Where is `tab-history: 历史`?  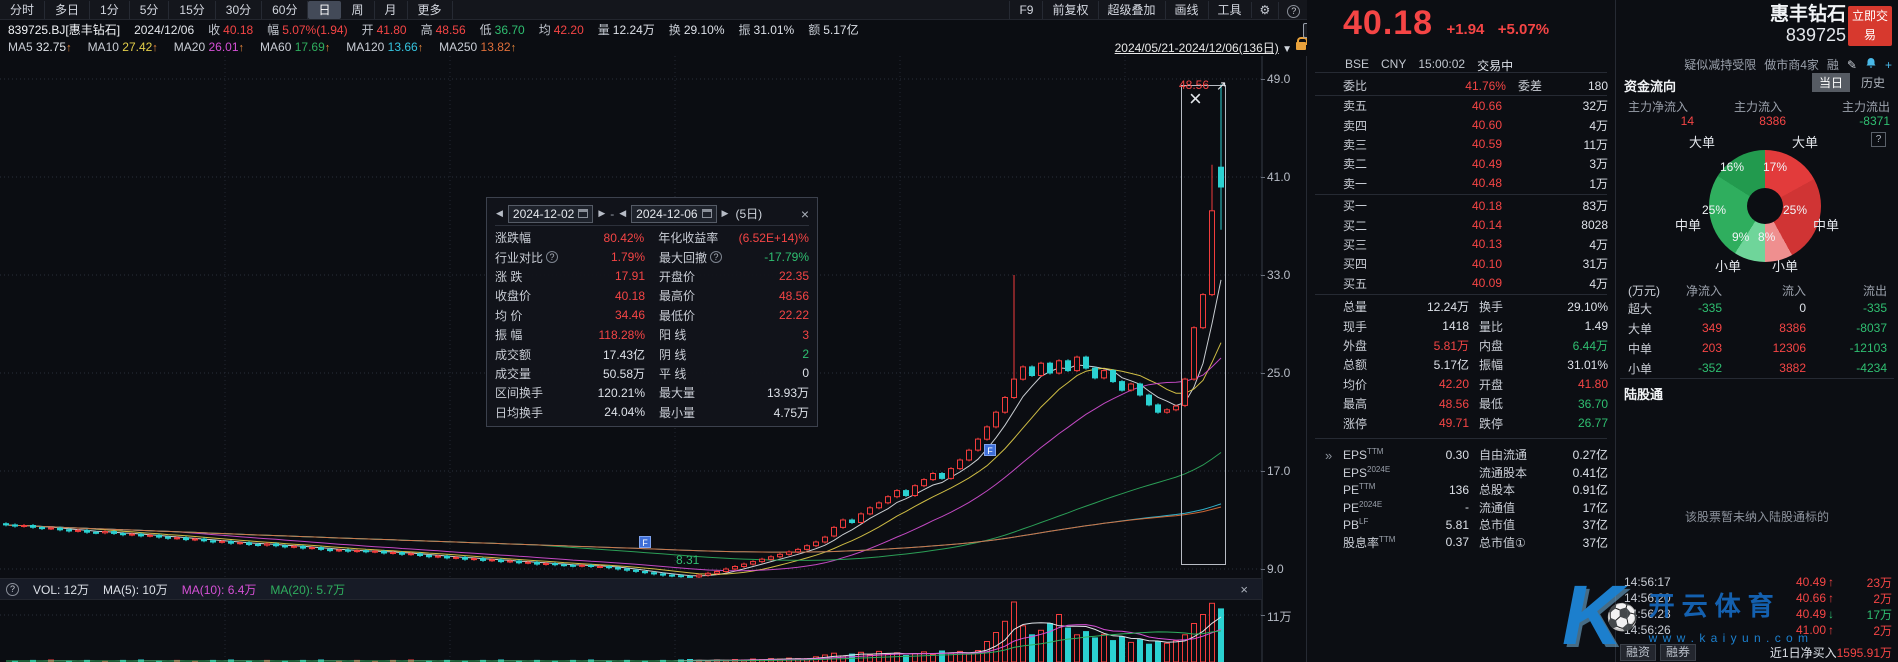 tab-history: 历史 is located at coordinates (1872, 83).